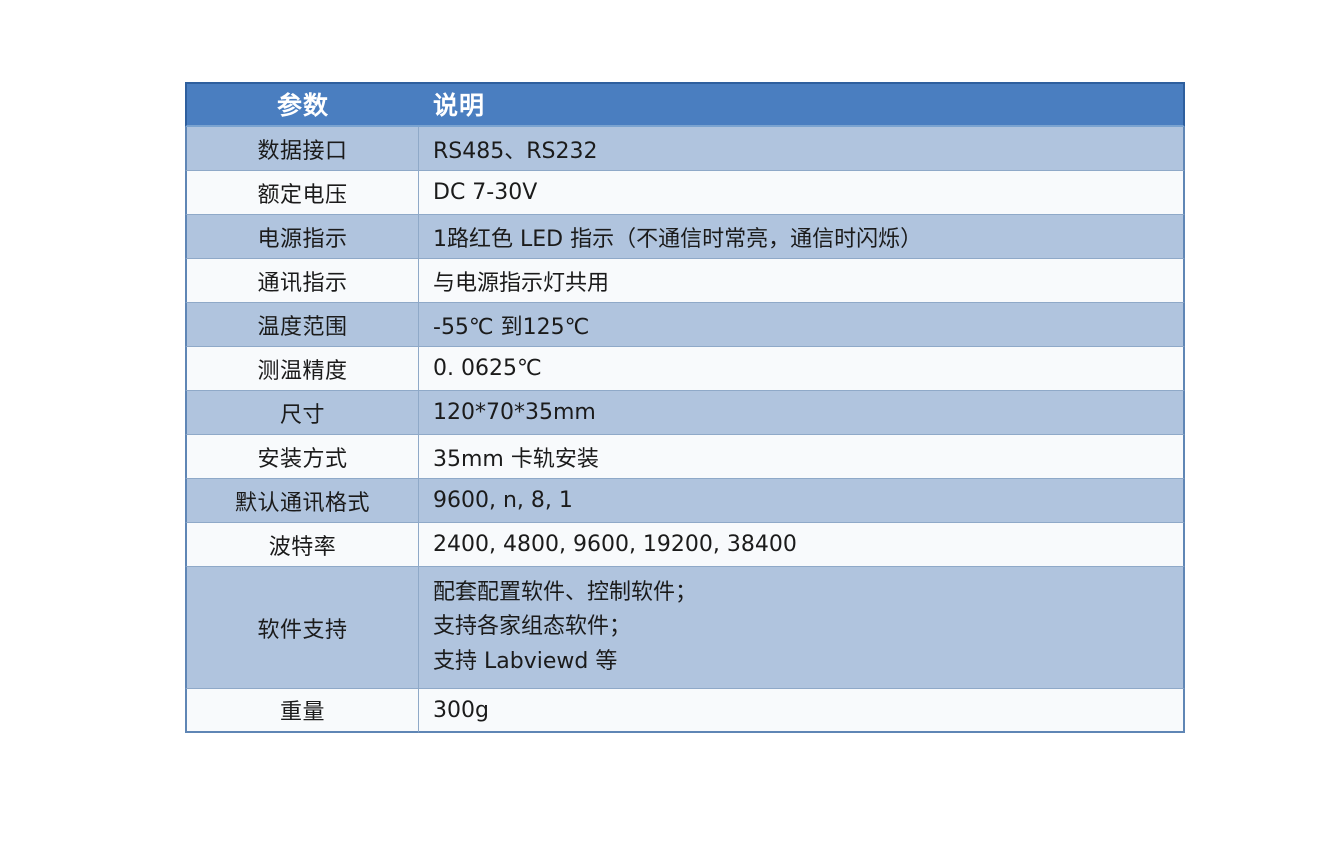  I want to click on table-row: 波特率 2400, 4800, 9600, 19200, 38400, so click(685, 545).